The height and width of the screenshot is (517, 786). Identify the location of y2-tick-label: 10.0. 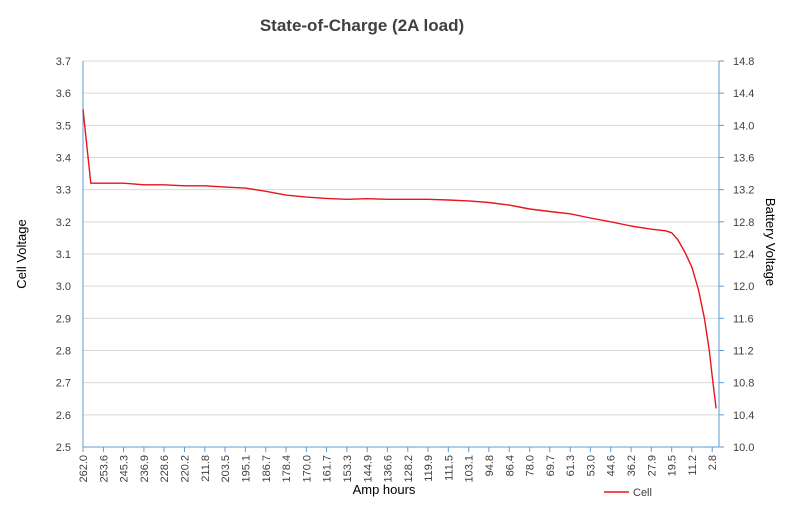
(743, 448).